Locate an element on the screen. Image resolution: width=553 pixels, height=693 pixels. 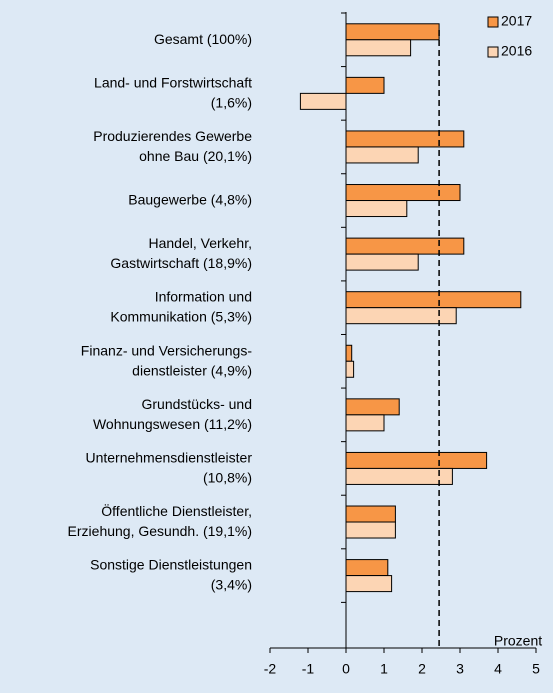
x-tick-label: 1 is located at coordinates (384, 669).